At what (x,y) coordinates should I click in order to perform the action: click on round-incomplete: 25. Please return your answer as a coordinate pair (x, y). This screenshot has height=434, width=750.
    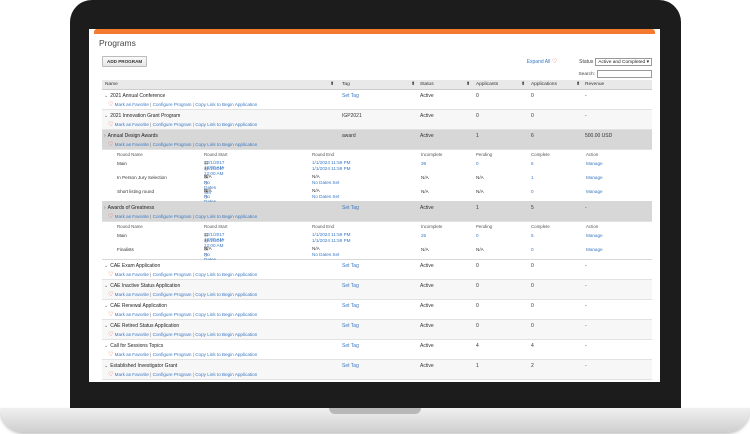
    Looking at the image, I should click on (424, 235).